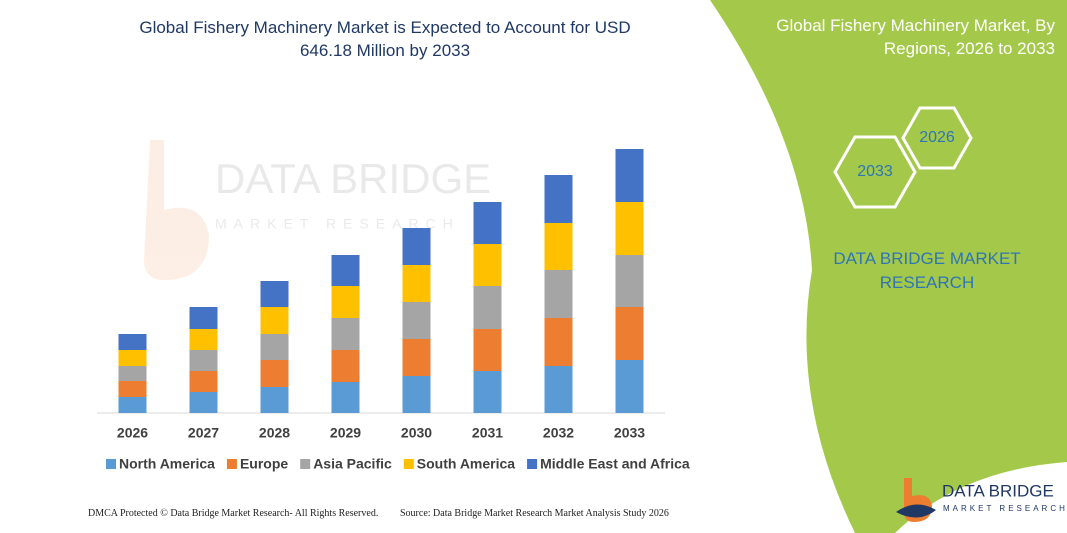 Image resolution: width=1067 pixels, height=533 pixels. What do you see at coordinates (352, 464) in the screenshot?
I see `legend-label: Asia Pacific` at bounding box center [352, 464].